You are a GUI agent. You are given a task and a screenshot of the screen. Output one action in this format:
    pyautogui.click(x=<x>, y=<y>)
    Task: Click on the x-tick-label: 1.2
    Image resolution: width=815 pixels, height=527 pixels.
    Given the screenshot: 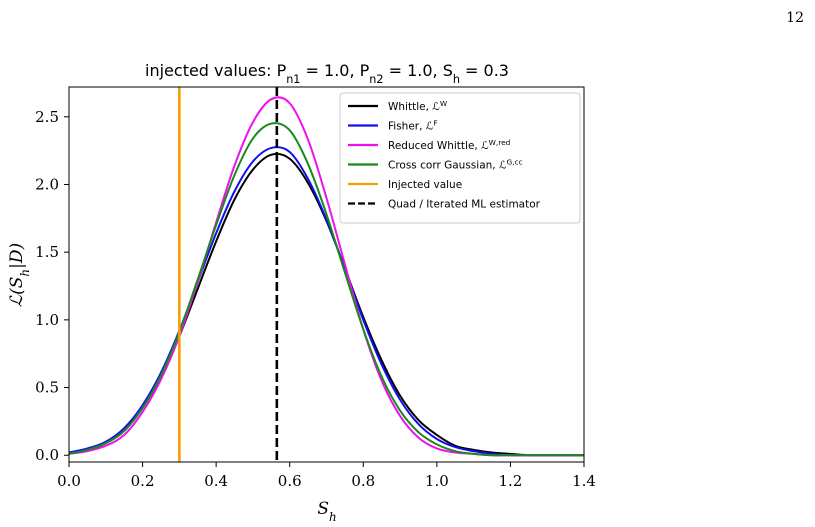 What is the action you would take?
    pyautogui.click(x=510, y=481)
    